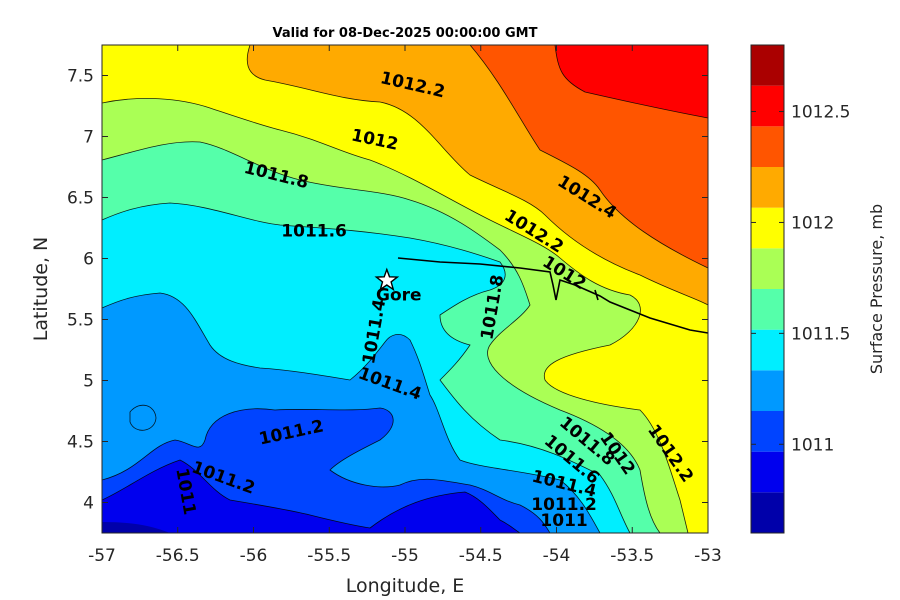 The width and height of the screenshot is (900, 600). Describe the element at coordinates (80, 77) in the screenshot. I see `y-tick-label: 7.5` at that location.